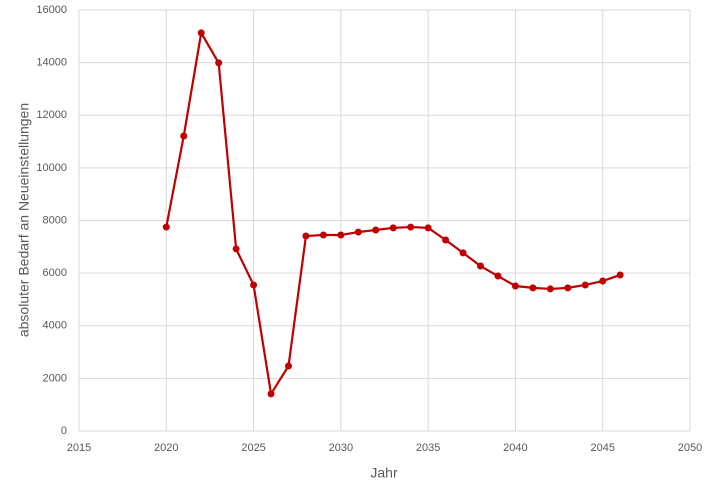  What do you see at coordinates (166, 448) in the screenshot?
I see `x-tick-label: 2020` at bounding box center [166, 448].